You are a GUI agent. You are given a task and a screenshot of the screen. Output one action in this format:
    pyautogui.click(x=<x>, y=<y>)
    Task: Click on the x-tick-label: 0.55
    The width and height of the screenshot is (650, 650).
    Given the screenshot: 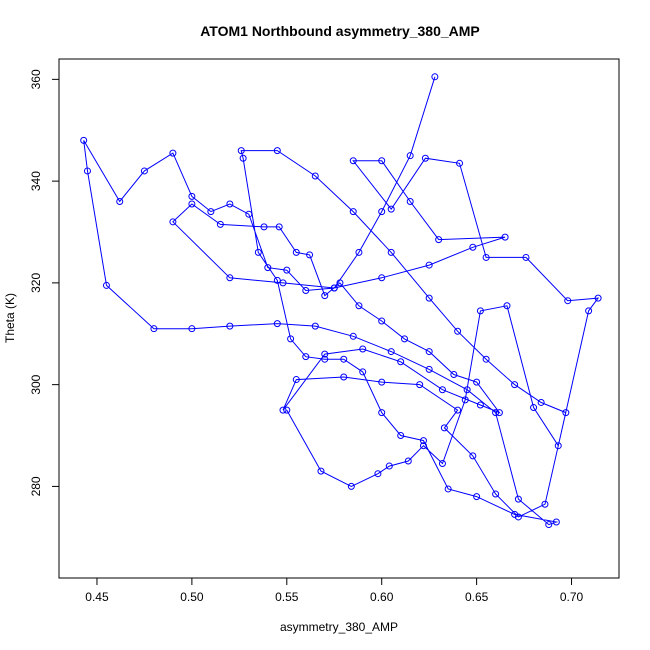 What is the action you would take?
    pyautogui.click(x=287, y=597)
    